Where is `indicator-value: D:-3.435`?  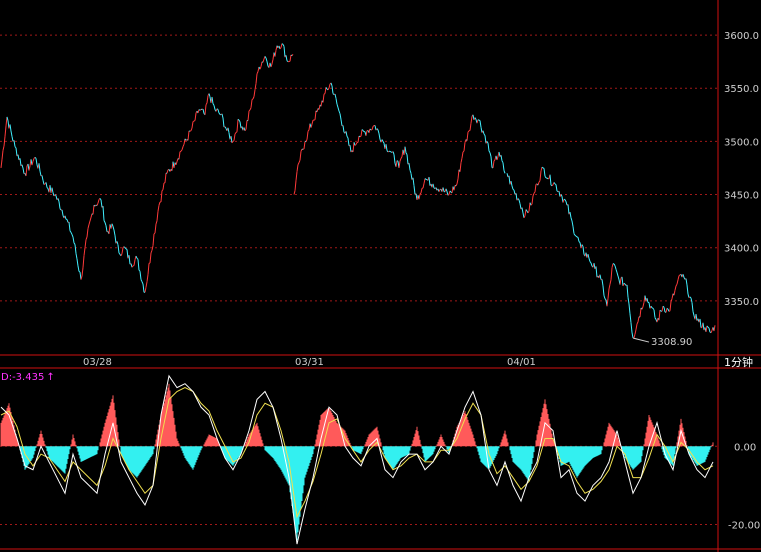 indicator-value: D:-3.435 is located at coordinates (22, 377).